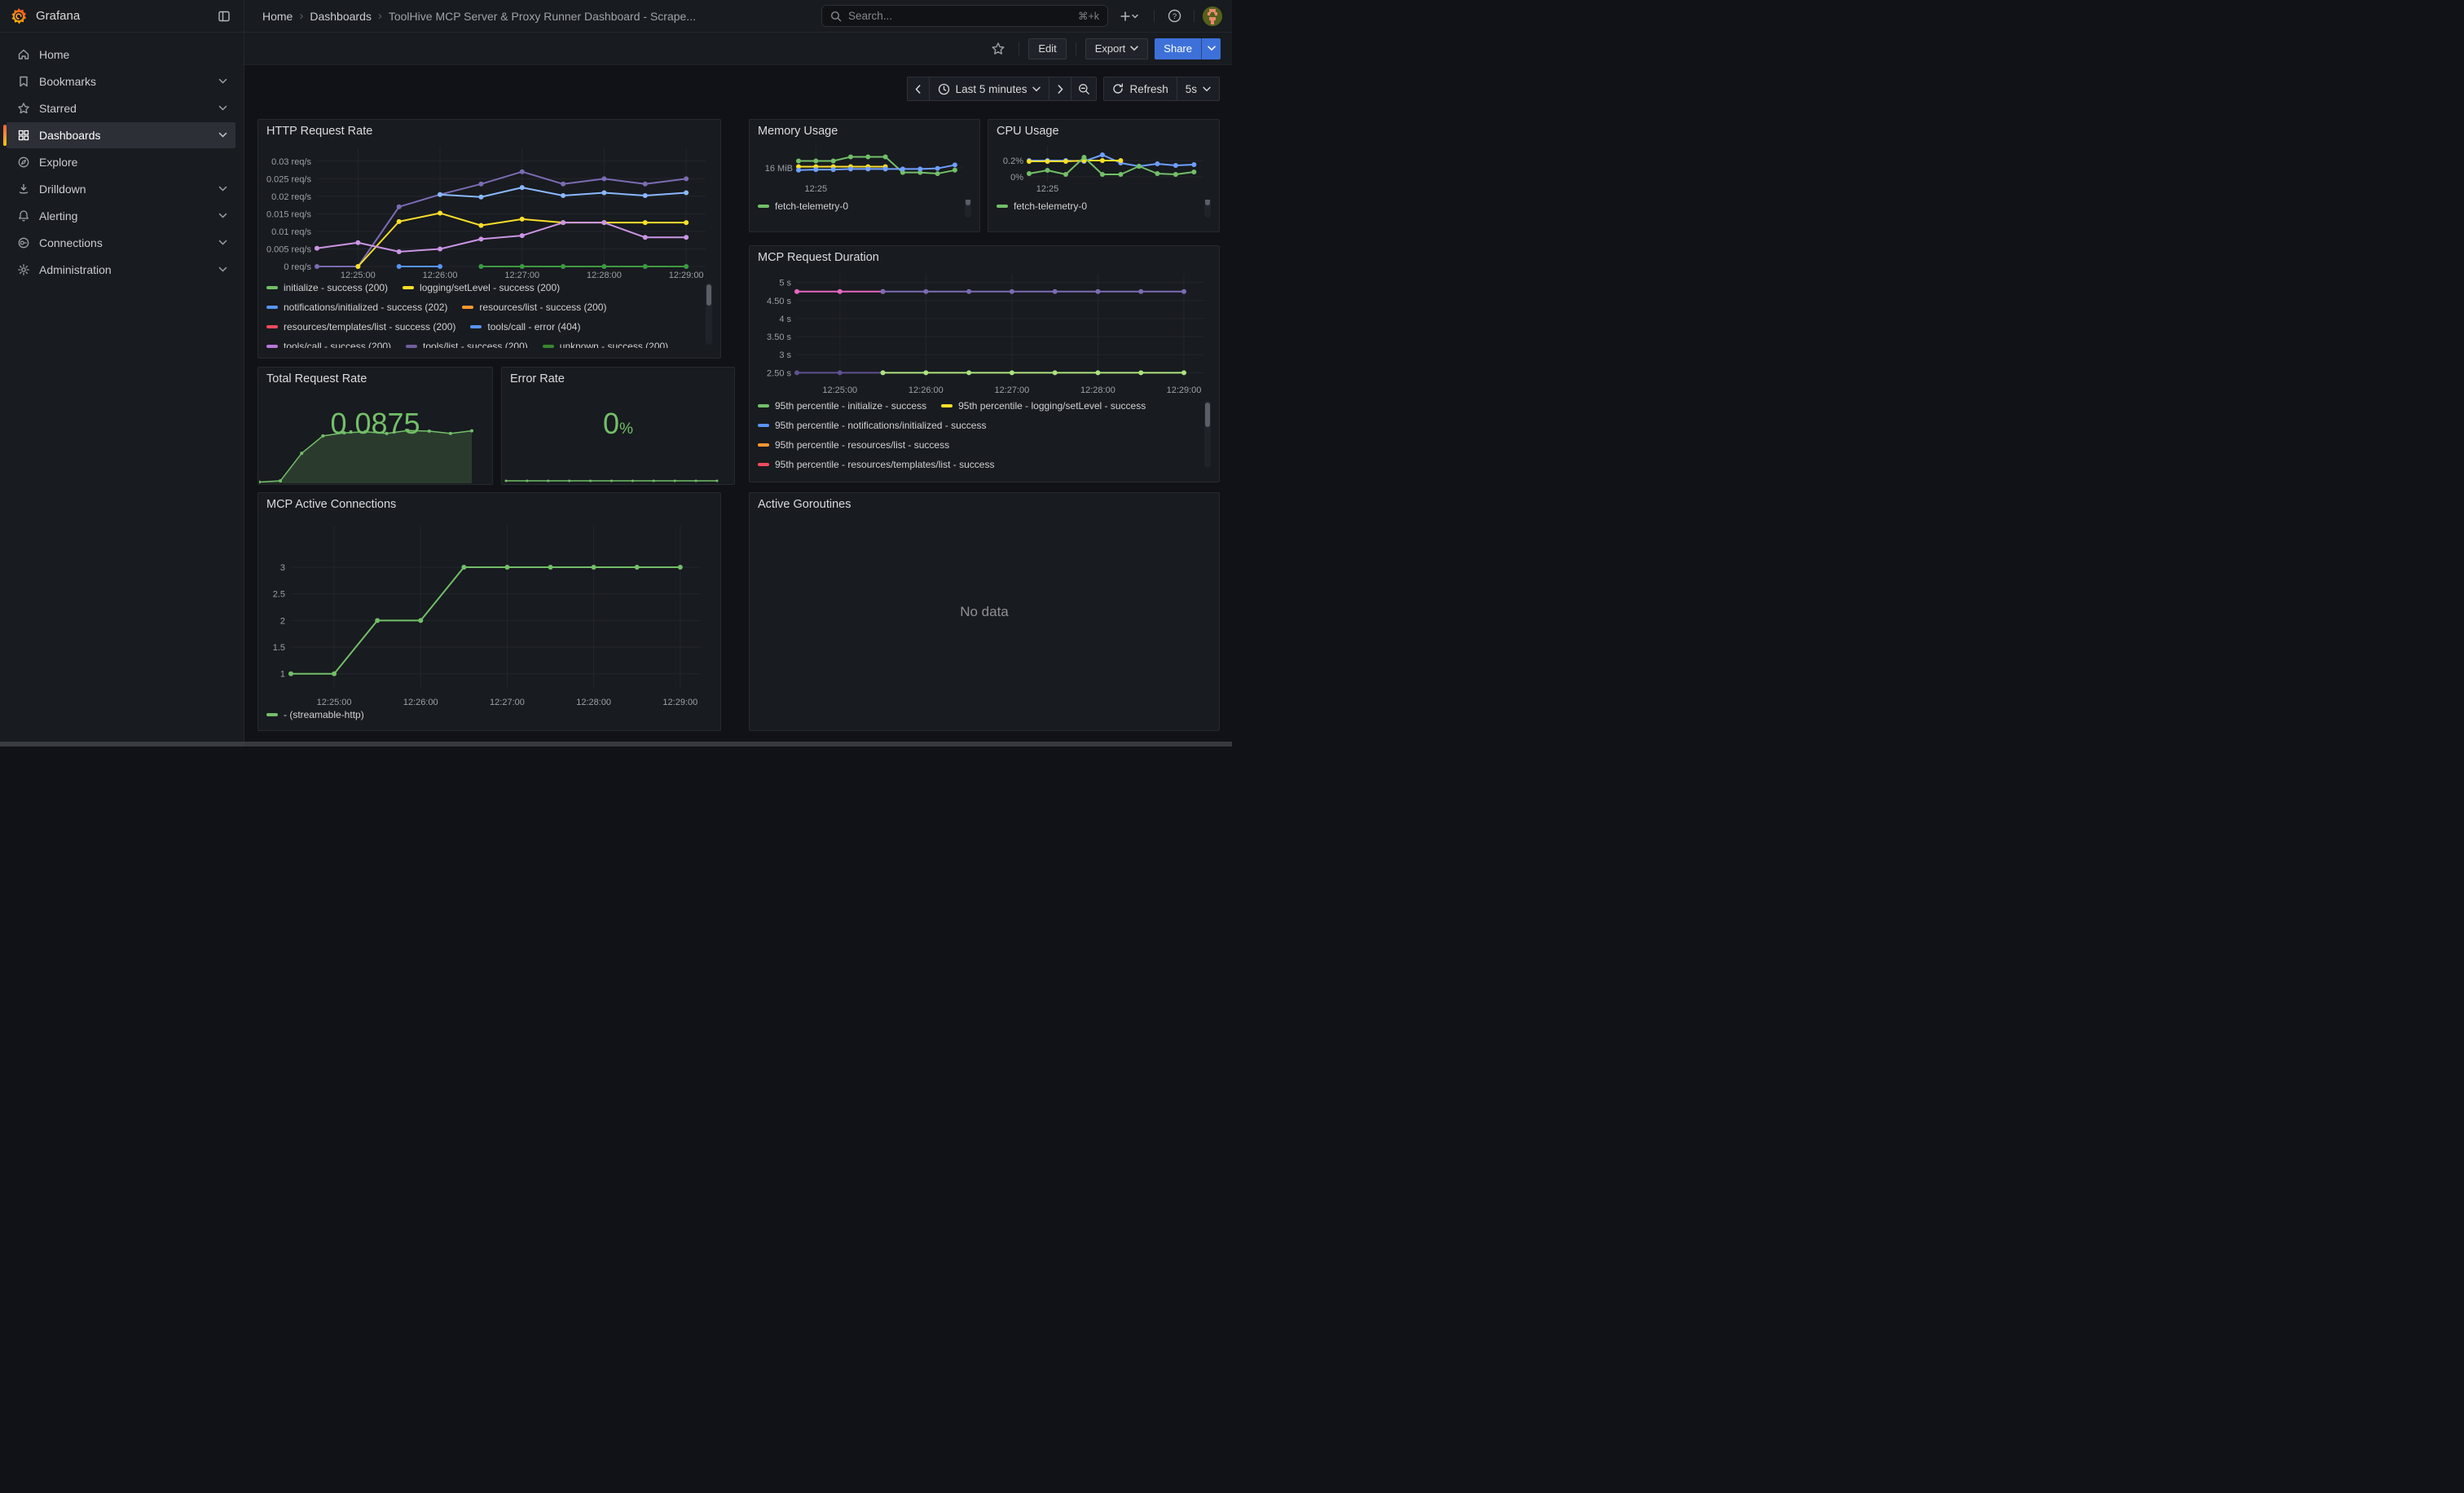  Describe the element at coordinates (336, 287) in the screenshot. I see `legend-series-label: initialize - success (200)` at that location.